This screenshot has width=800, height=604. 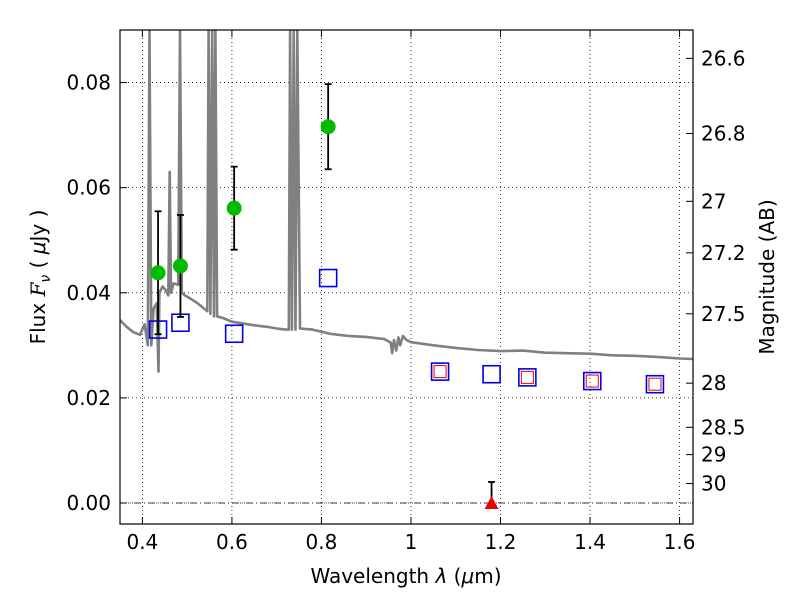 I want to click on y-tick-label: 0.00, so click(x=88, y=503).